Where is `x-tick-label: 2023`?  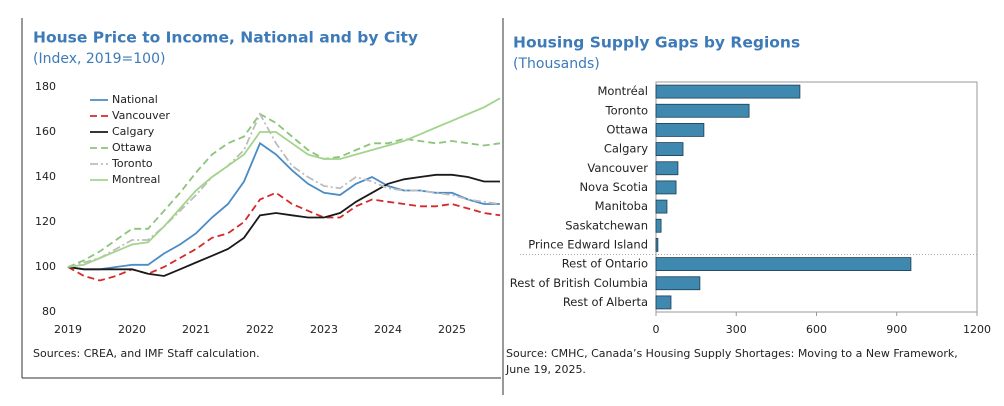 x-tick-label: 2023 is located at coordinates (324, 329).